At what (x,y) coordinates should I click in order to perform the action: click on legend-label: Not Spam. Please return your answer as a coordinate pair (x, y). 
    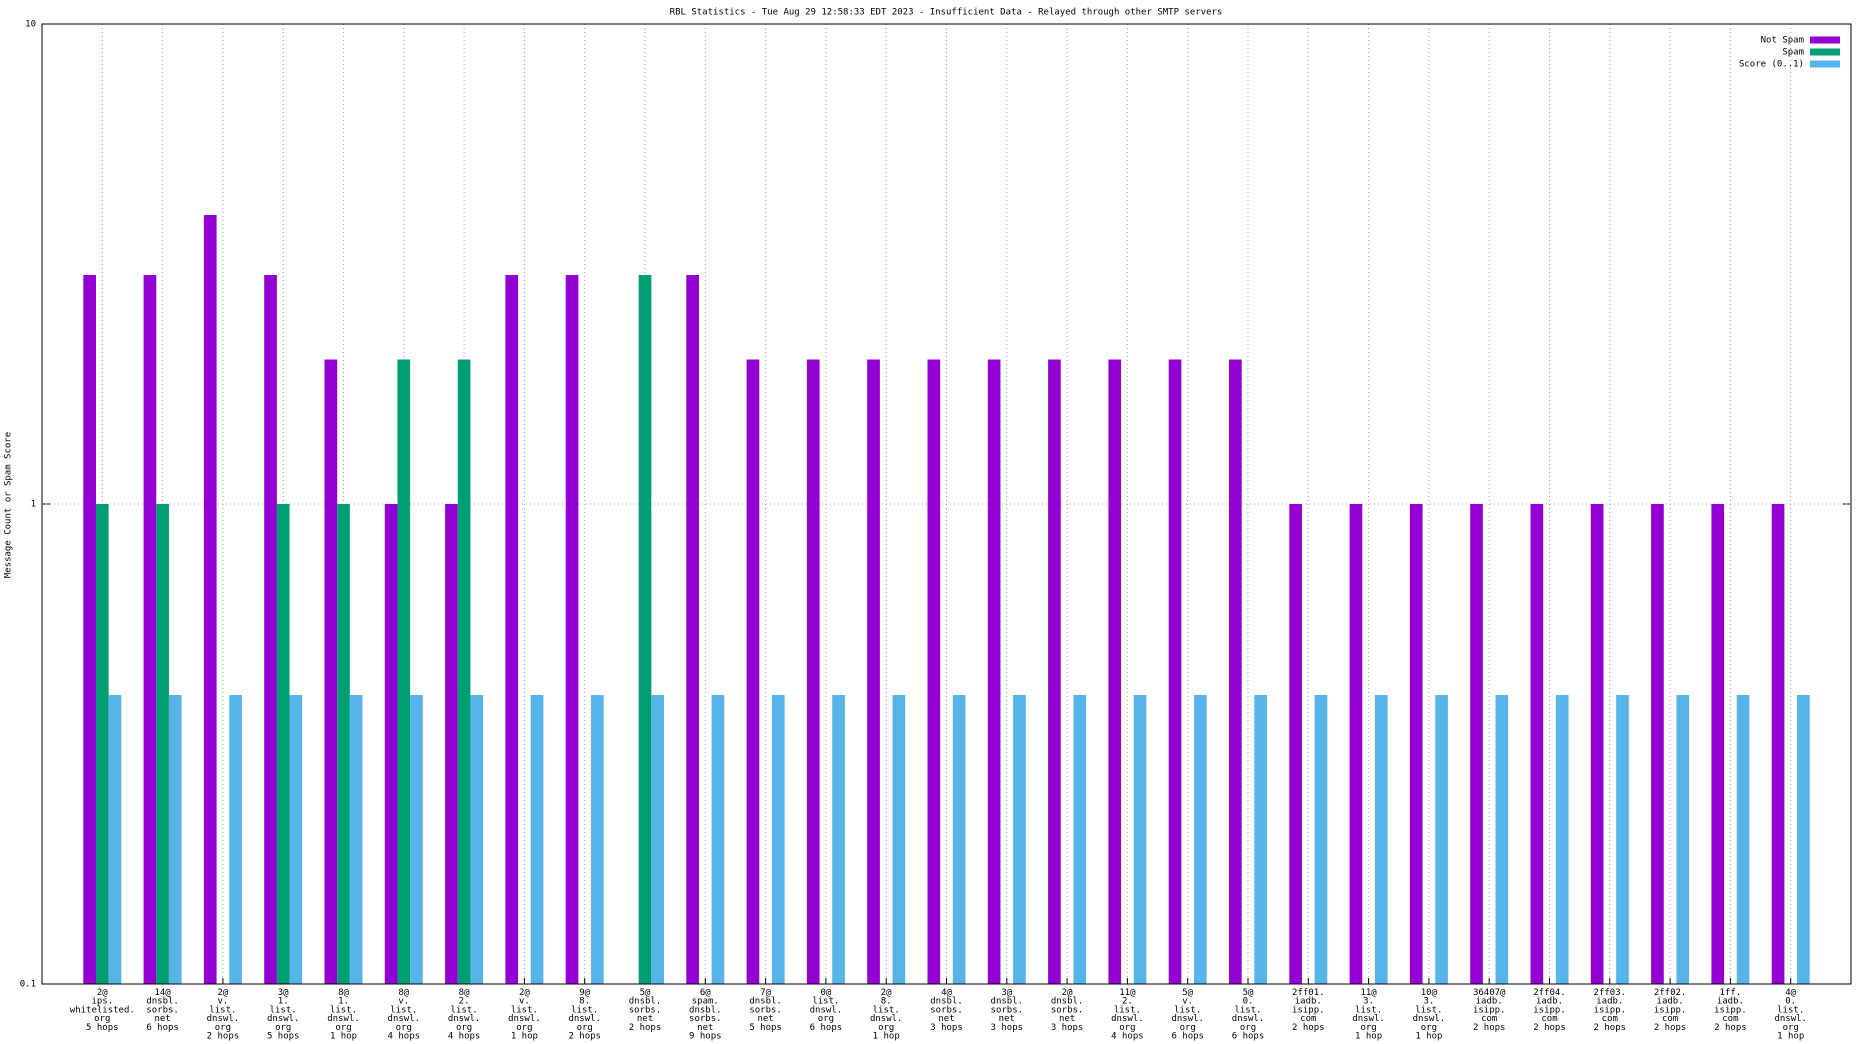
    Looking at the image, I should click on (1782, 41).